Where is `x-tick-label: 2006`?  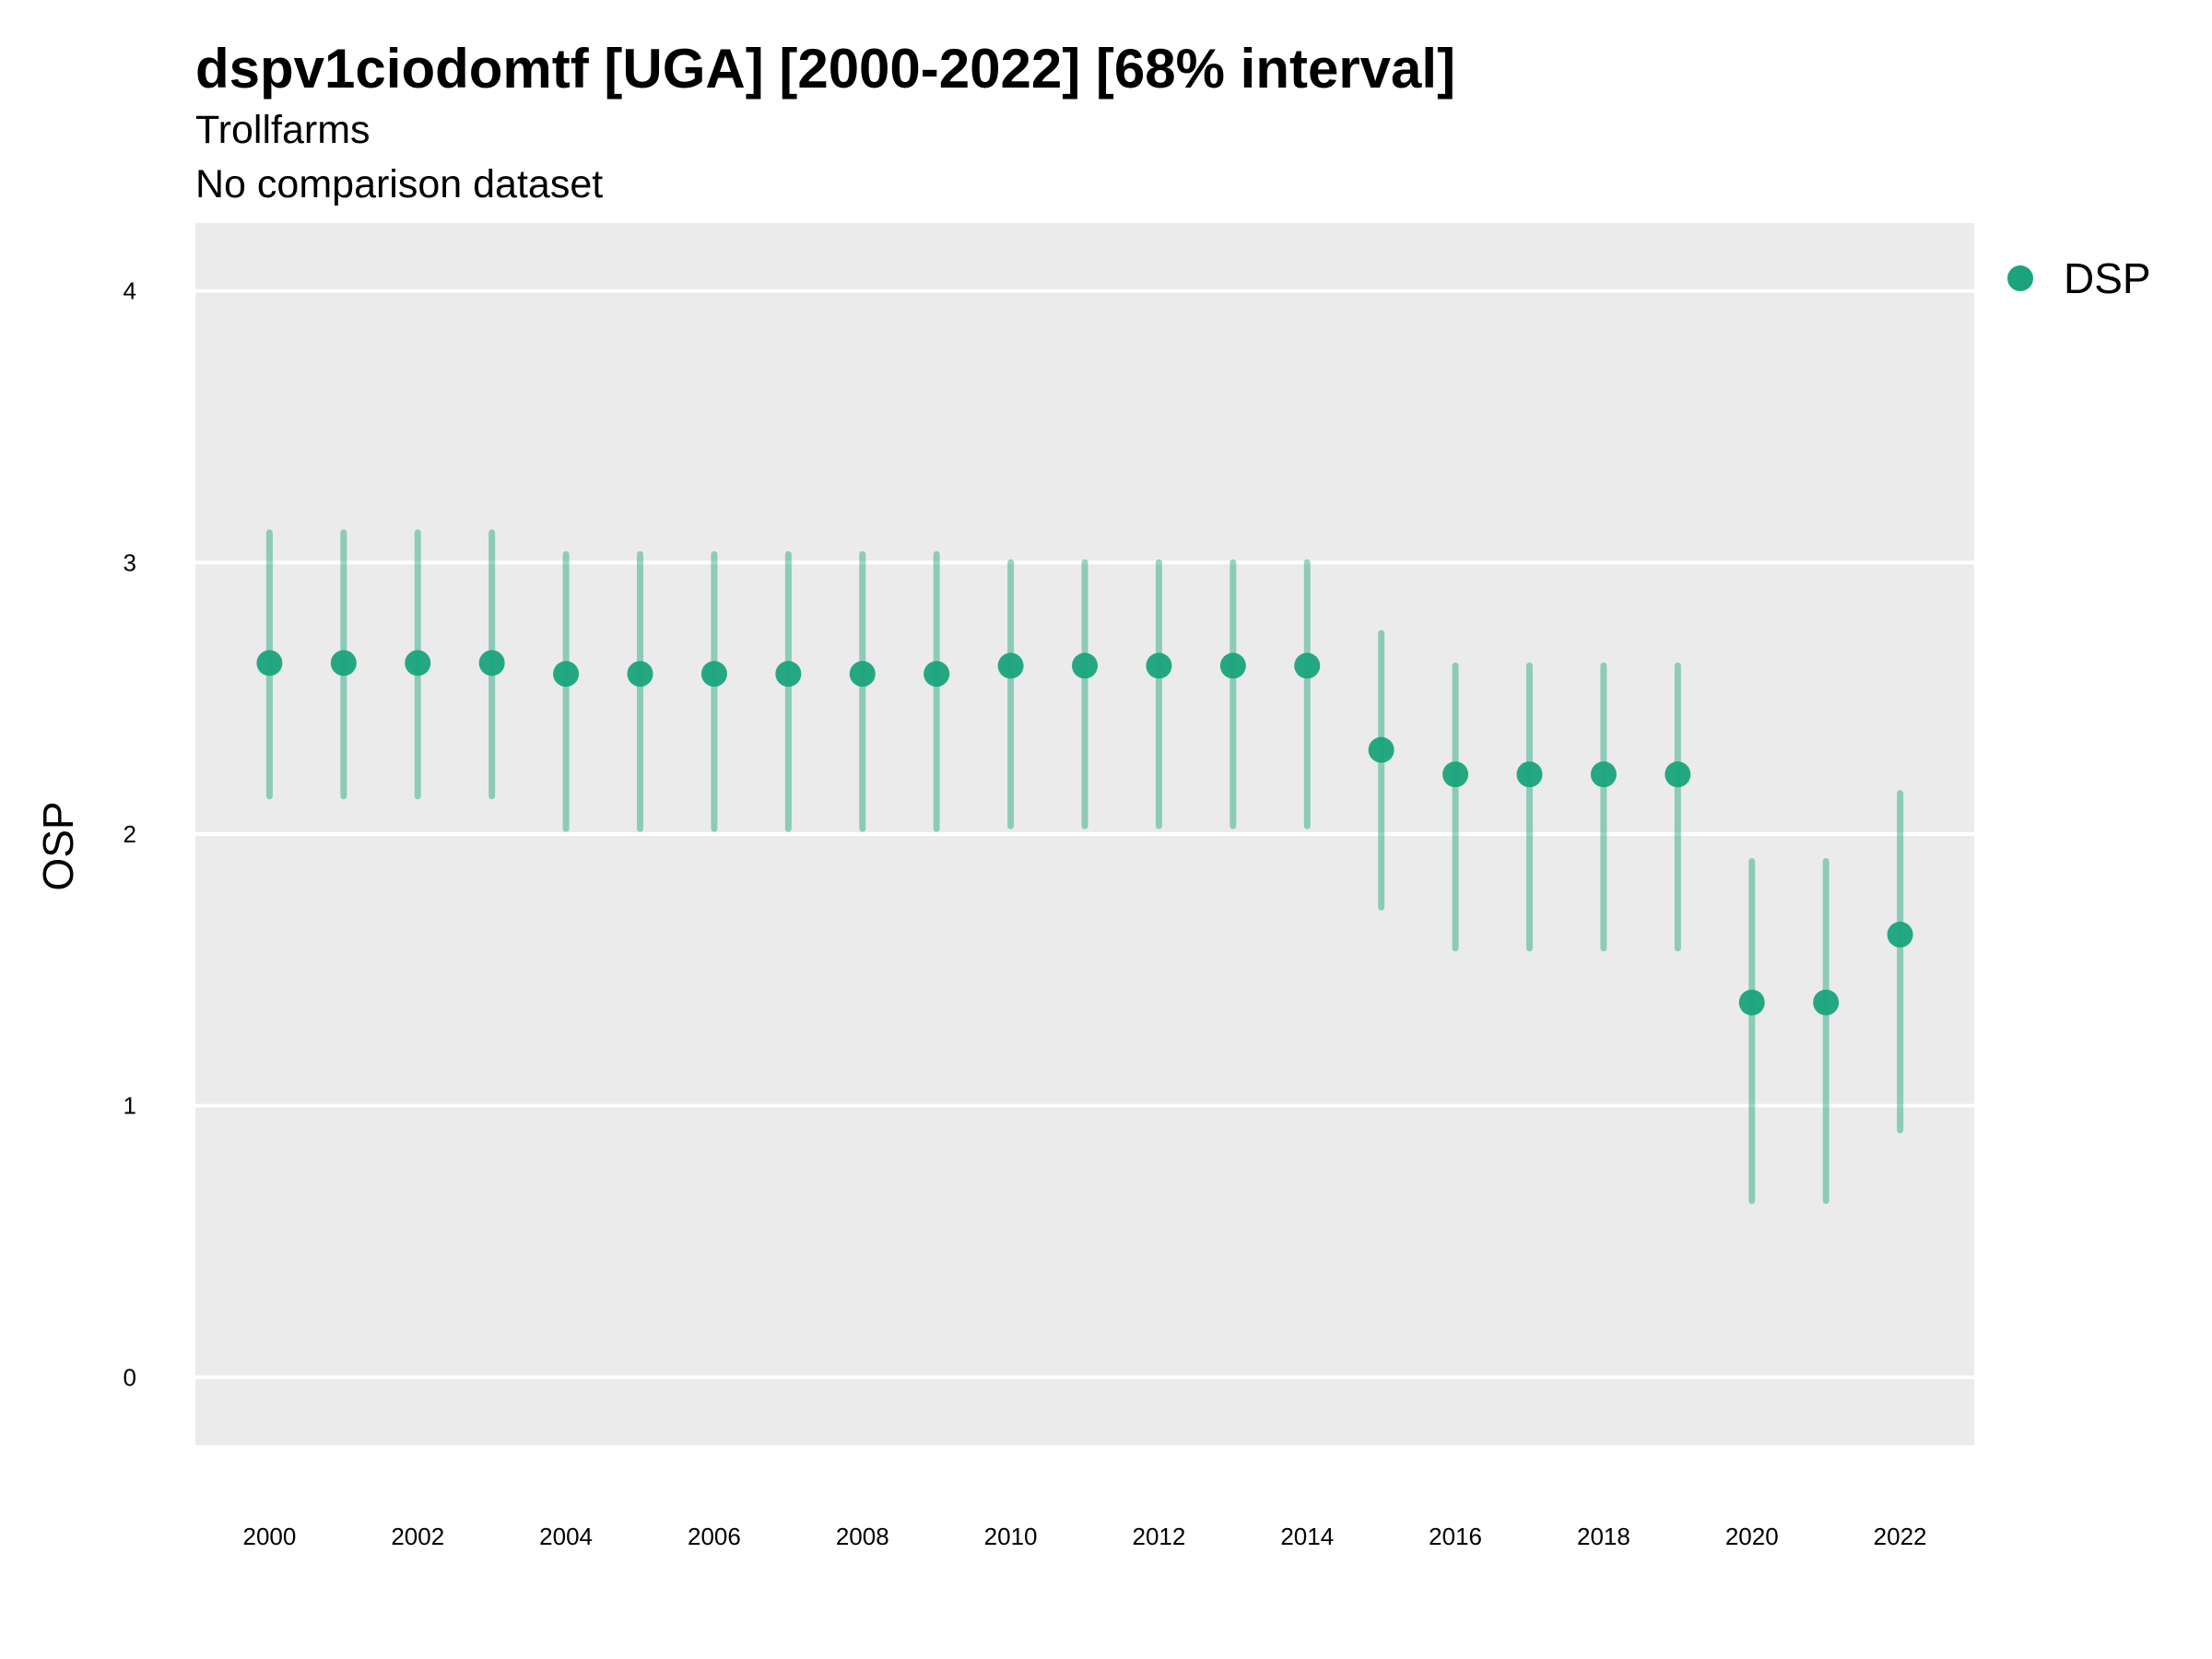 x-tick-label: 2006 is located at coordinates (714, 1536).